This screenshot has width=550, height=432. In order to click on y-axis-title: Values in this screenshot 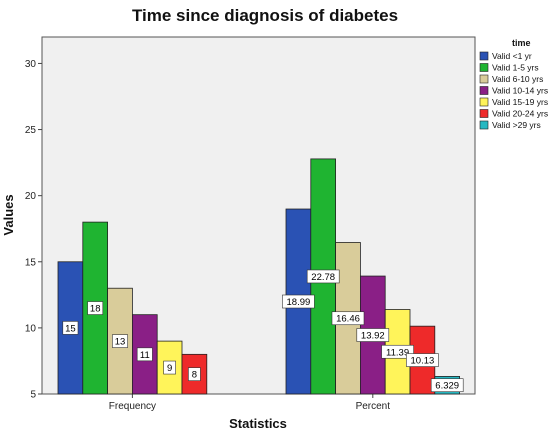, I will do `click(8, 214)`.